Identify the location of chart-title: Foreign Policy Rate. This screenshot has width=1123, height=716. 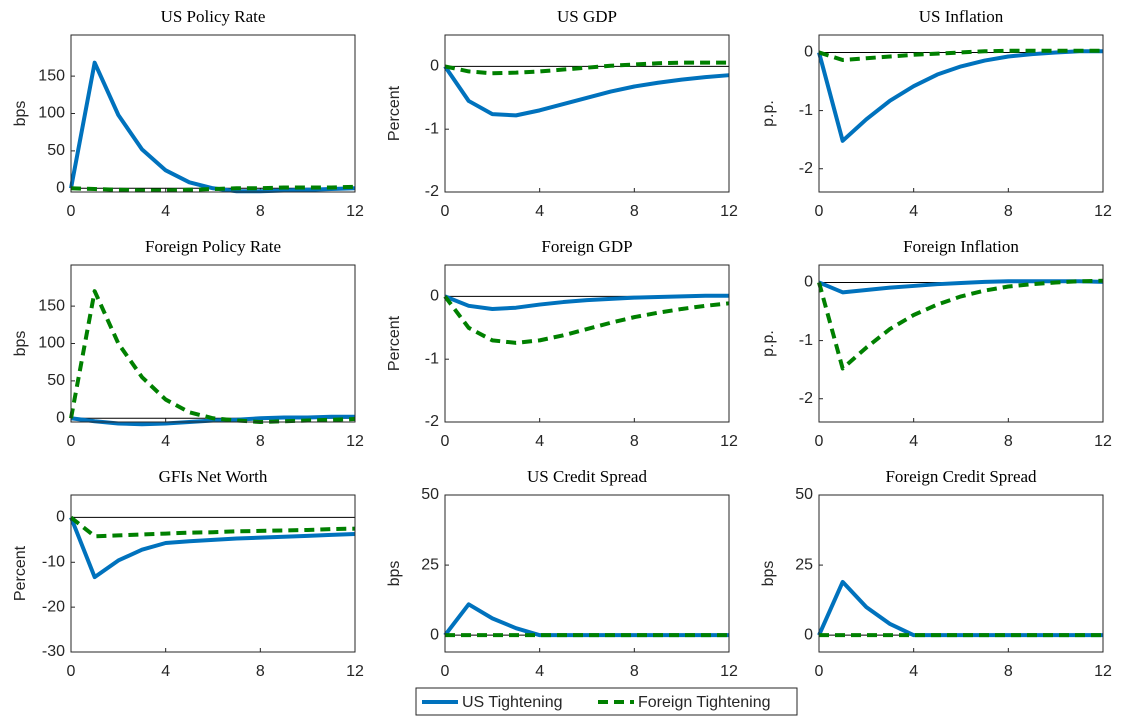
(213, 246).